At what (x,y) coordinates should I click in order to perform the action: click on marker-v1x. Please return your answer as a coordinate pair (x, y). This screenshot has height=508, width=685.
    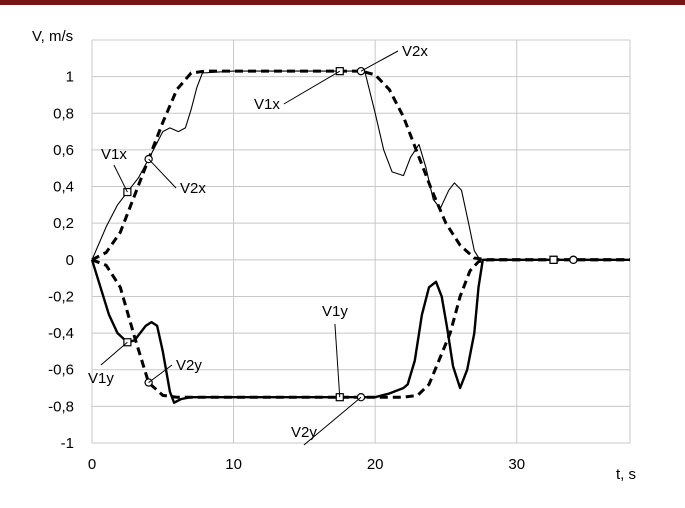
    Looking at the image, I should click on (127, 192).